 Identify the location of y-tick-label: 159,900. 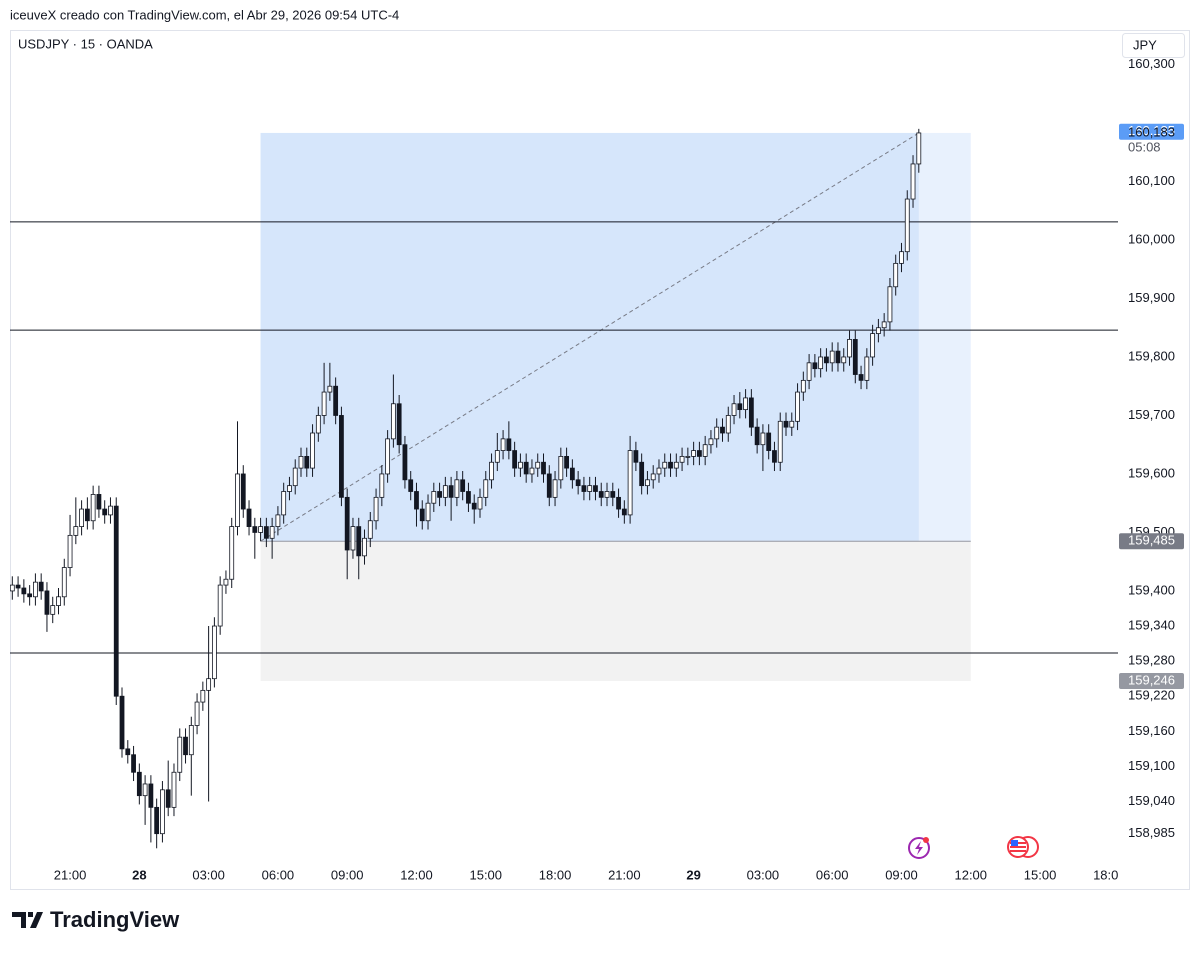
(1151, 297).